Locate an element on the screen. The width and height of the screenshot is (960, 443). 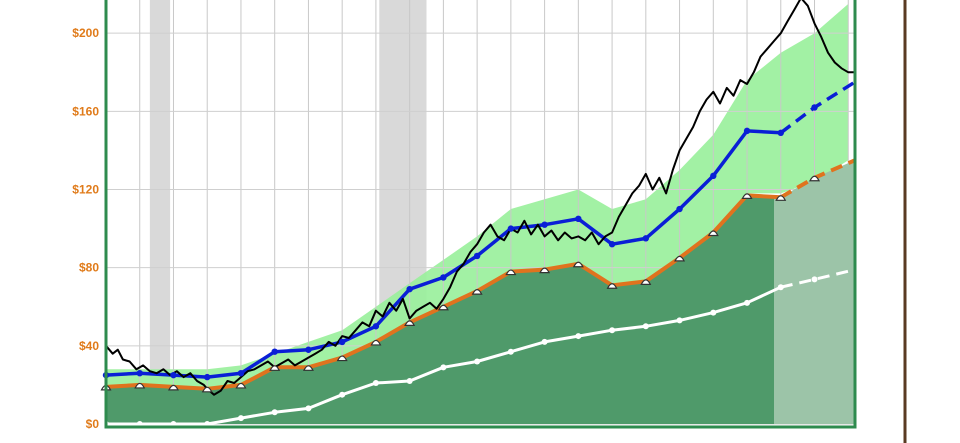
y-tick-label-0: $0 is located at coordinates (93, 424).